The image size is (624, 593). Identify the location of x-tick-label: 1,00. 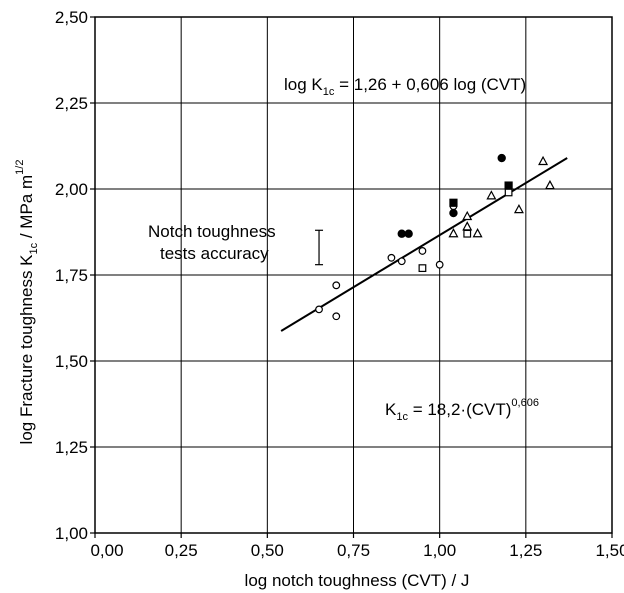
(439, 550).